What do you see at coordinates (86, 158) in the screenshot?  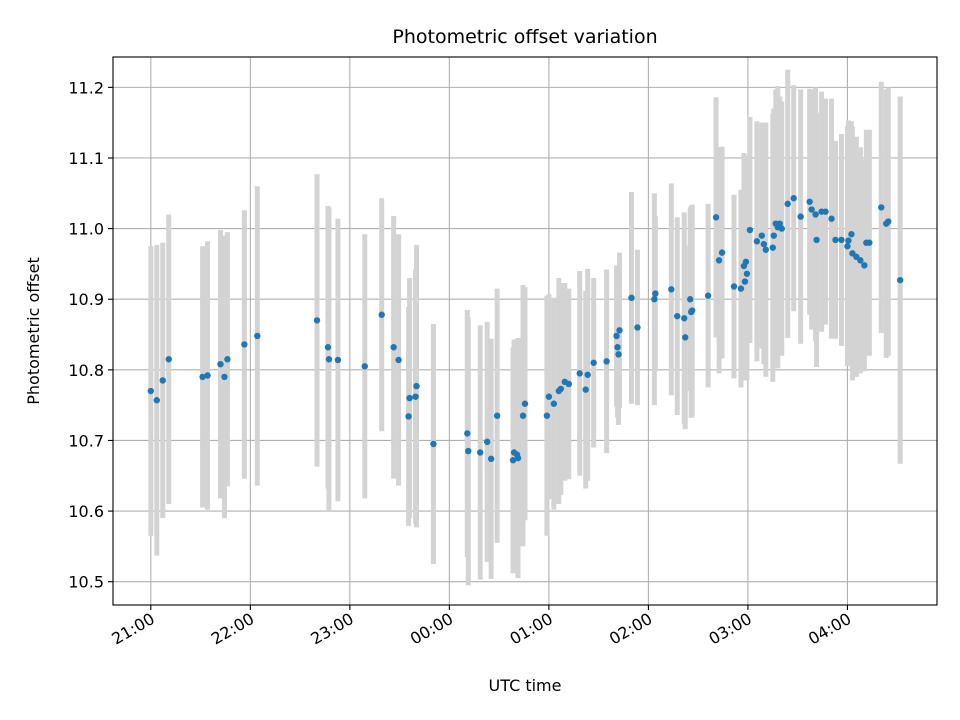 I see `y-tick-label: 11.1` at bounding box center [86, 158].